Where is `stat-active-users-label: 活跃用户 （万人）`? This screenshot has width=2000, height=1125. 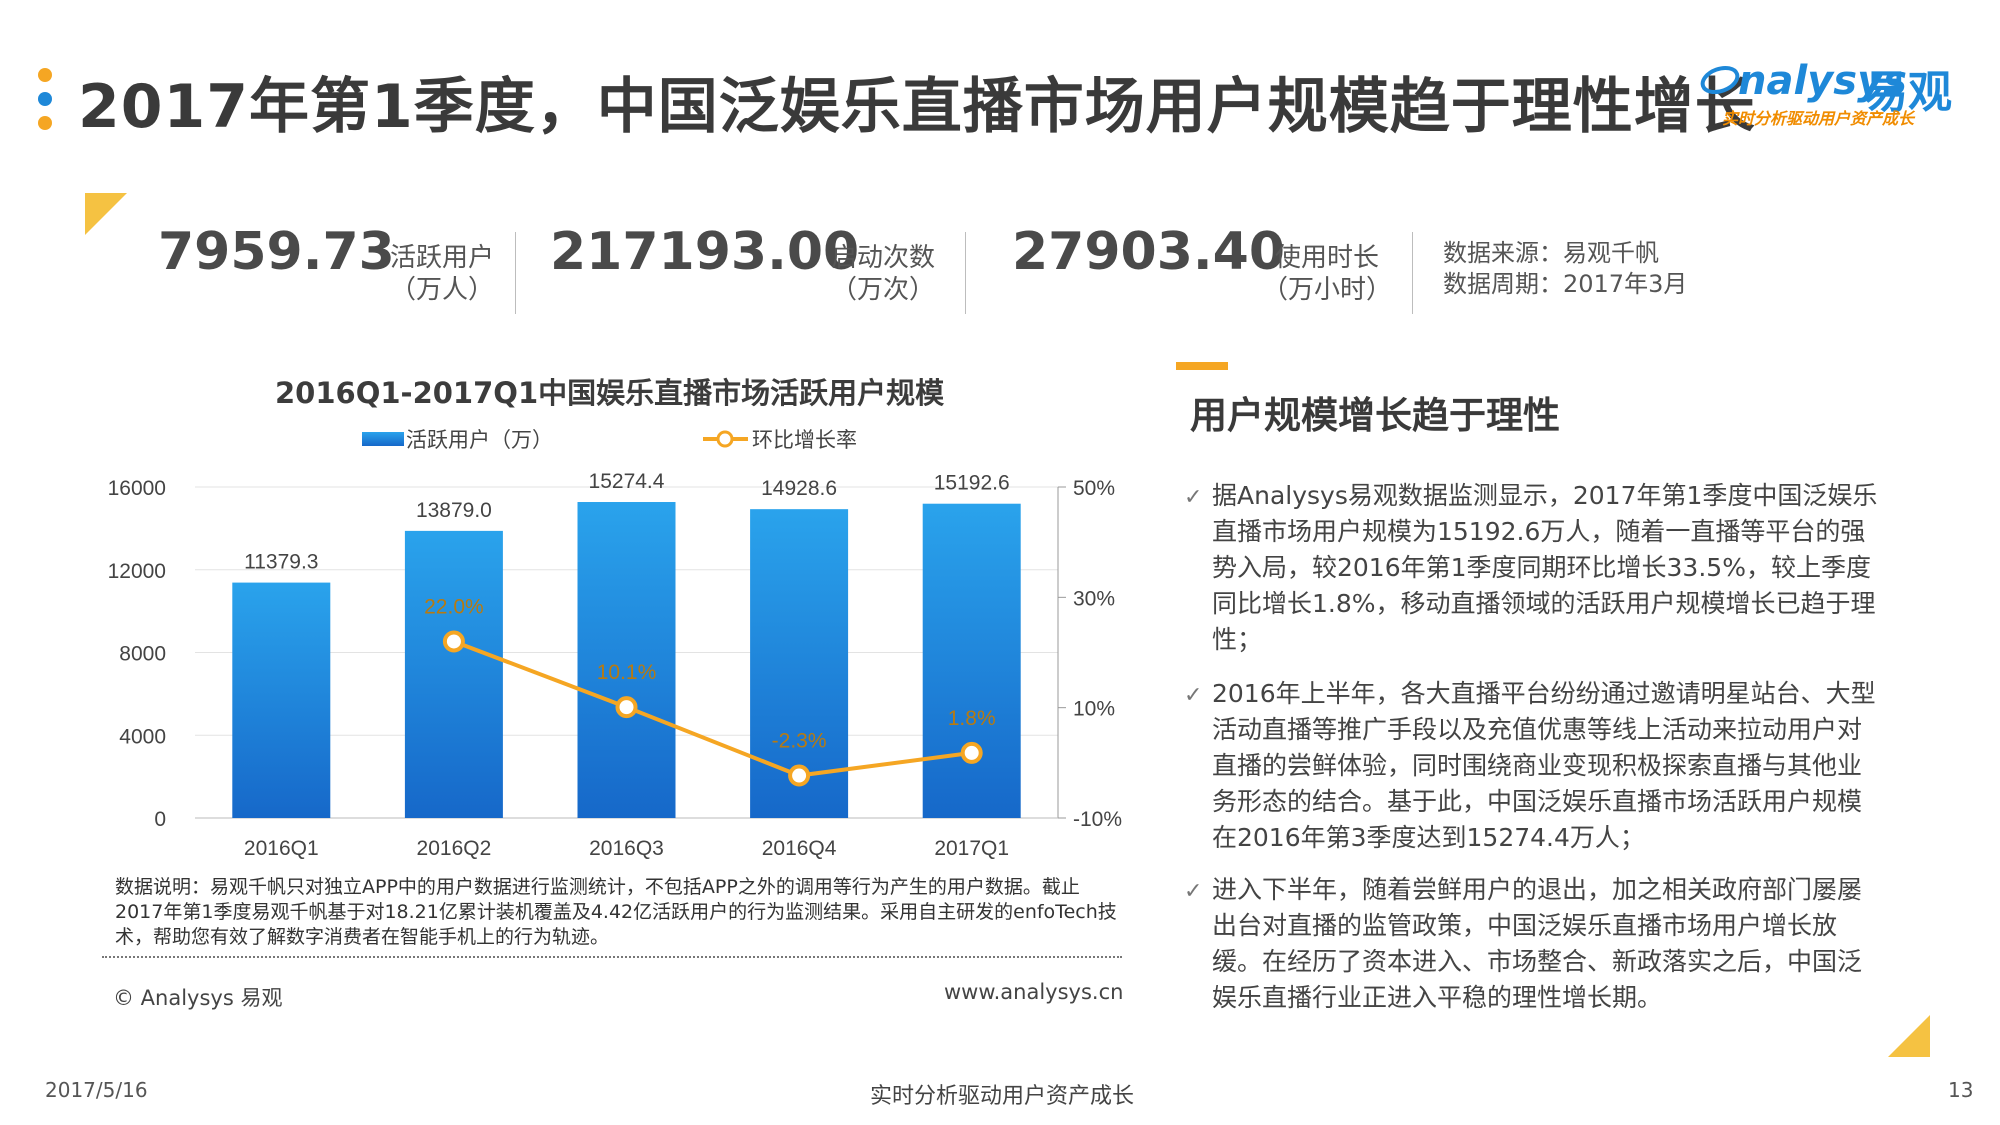
stat-active-users-label: 活跃用户 （万人） is located at coordinates (442, 274).